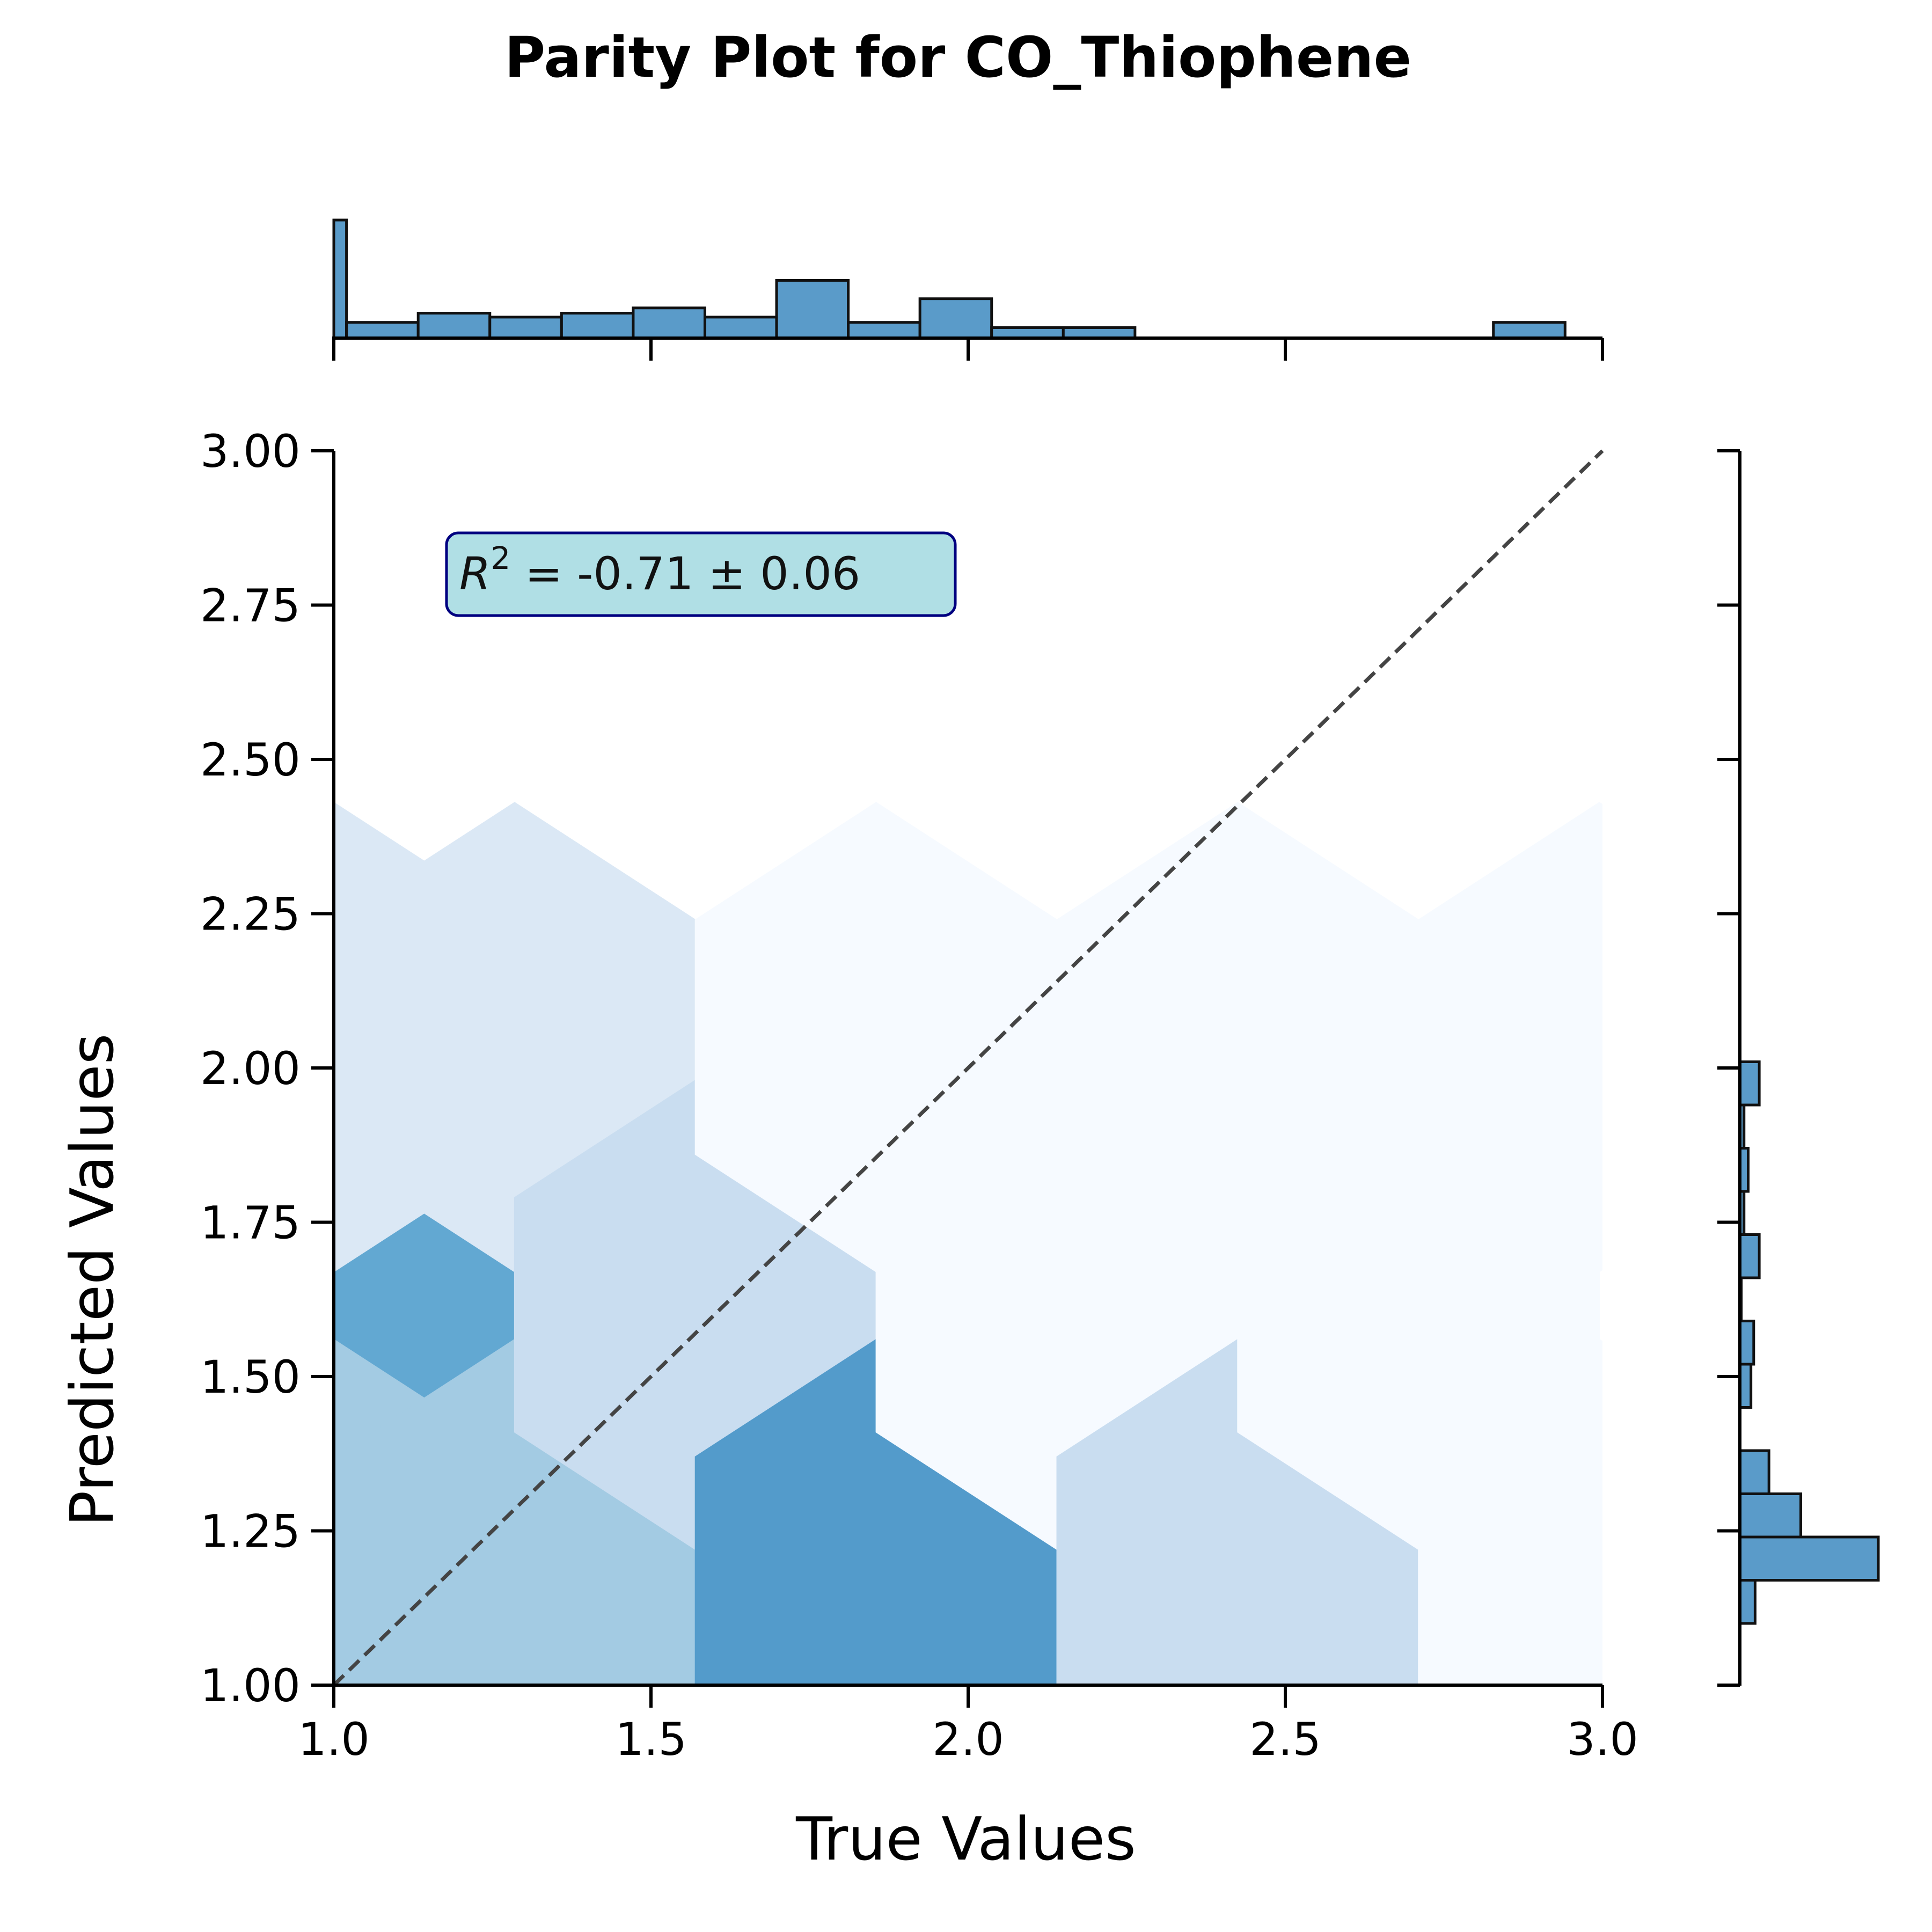  I want to click on x-tick-label-4: 3.0, so click(1602, 1739).